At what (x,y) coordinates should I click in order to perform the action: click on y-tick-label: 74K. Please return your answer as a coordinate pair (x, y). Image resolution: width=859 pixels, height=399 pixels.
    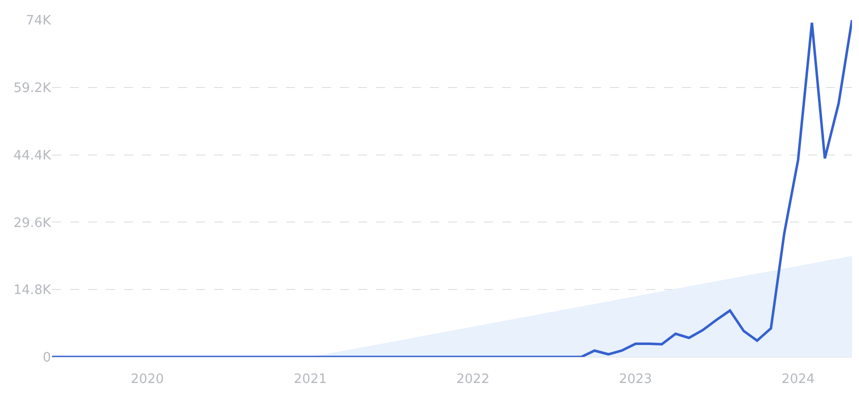
    Looking at the image, I should click on (39, 21).